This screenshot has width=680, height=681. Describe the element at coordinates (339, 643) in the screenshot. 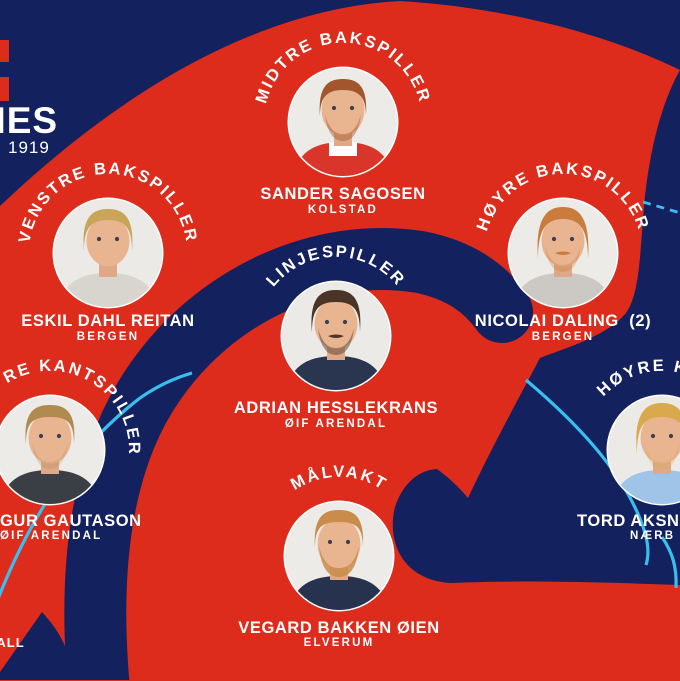

I see `player-club: ELVERUM` at that location.